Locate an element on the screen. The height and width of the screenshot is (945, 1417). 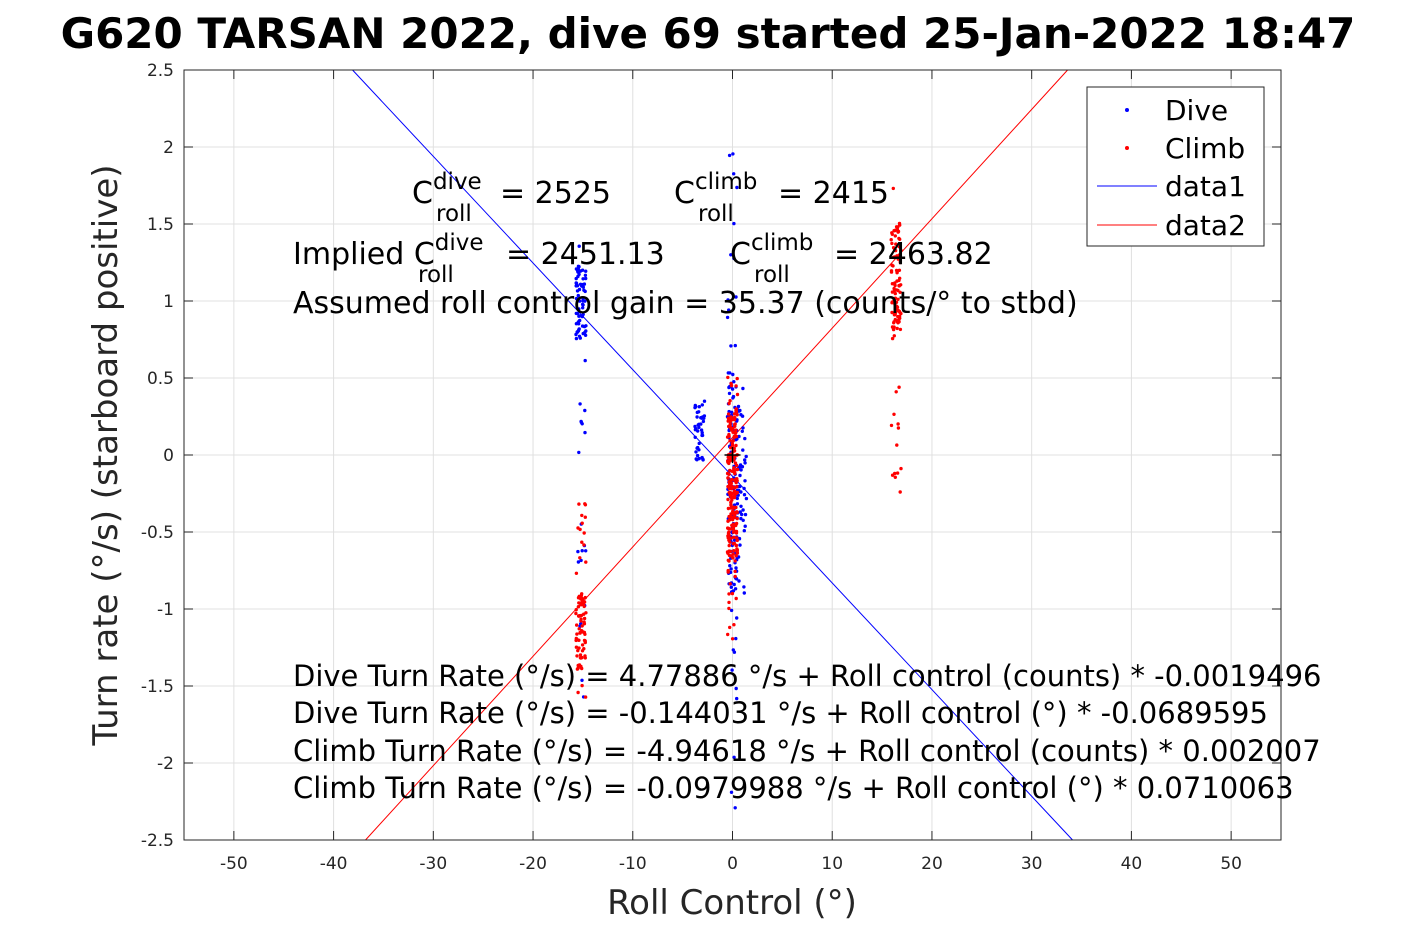
x-tick-label: 50 is located at coordinates (1231, 864).